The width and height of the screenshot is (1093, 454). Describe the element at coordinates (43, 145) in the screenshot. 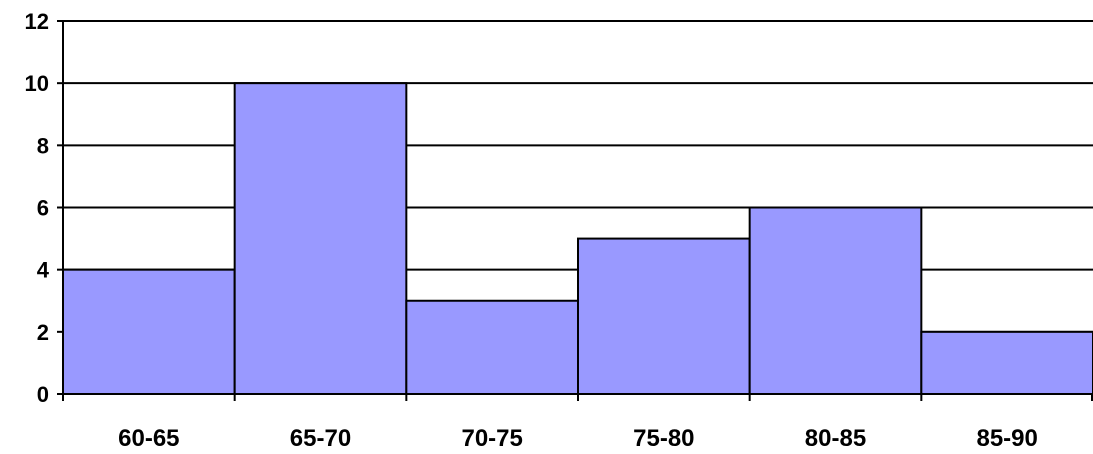

I see `y-tick-label: 8` at that location.